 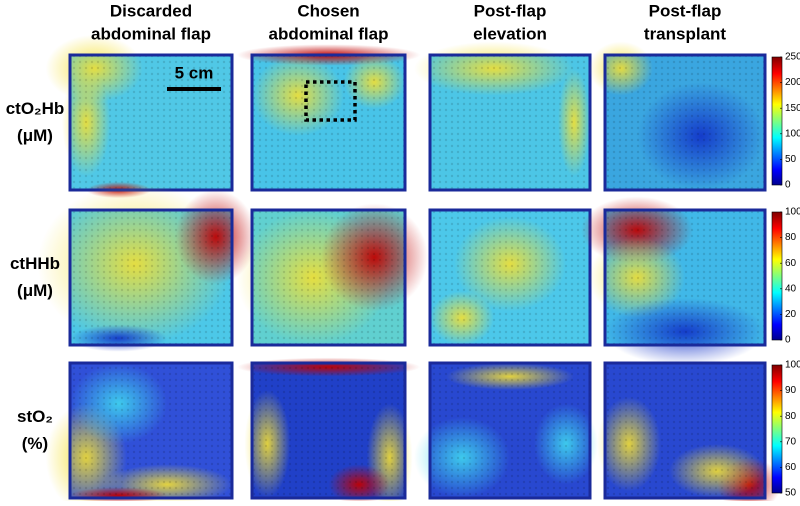 What do you see at coordinates (791, 288) in the screenshot?
I see `colorbar-tick-label: 40` at bounding box center [791, 288].